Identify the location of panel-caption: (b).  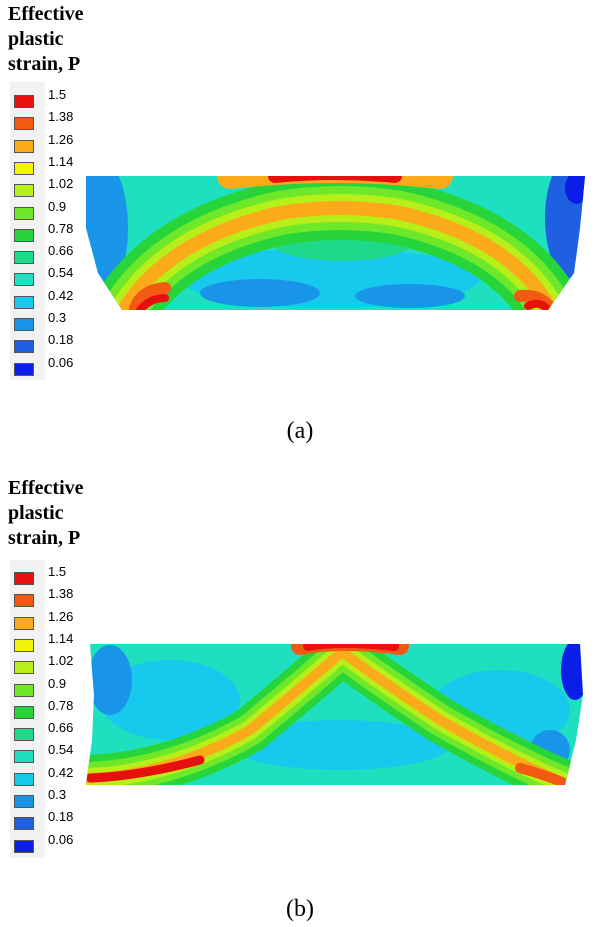
(300, 909).